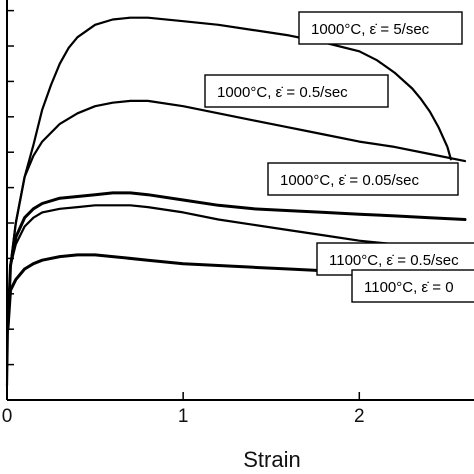 The width and height of the screenshot is (474, 474). I want to click on annotation-label-4: 1100°C, ε̇ = 0, so click(409, 287).